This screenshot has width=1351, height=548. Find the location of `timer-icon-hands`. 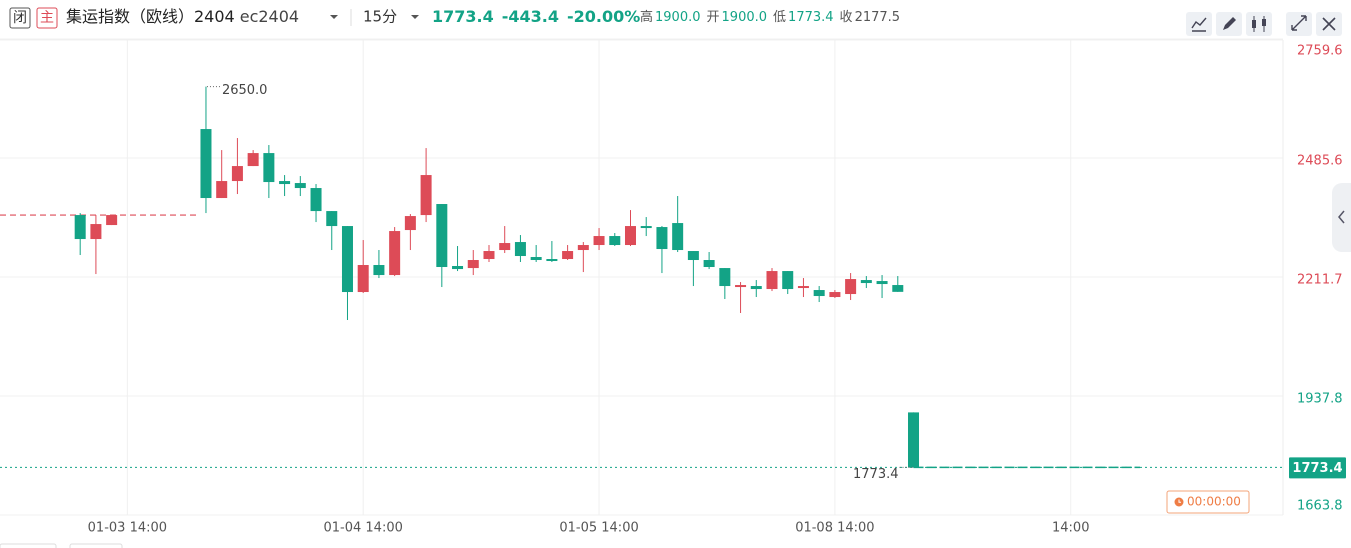

timer-icon-hands is located at coordinates (1179, 501).